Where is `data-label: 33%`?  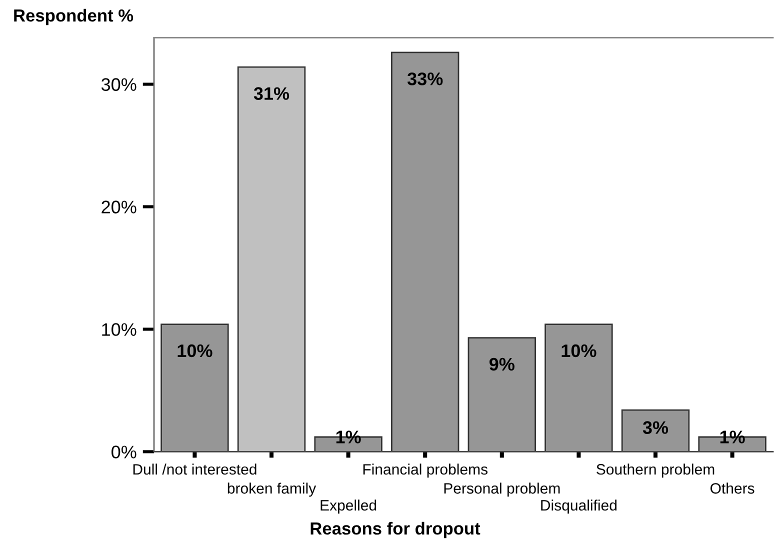
data-label: 33% is located at coordinates (425, 79).